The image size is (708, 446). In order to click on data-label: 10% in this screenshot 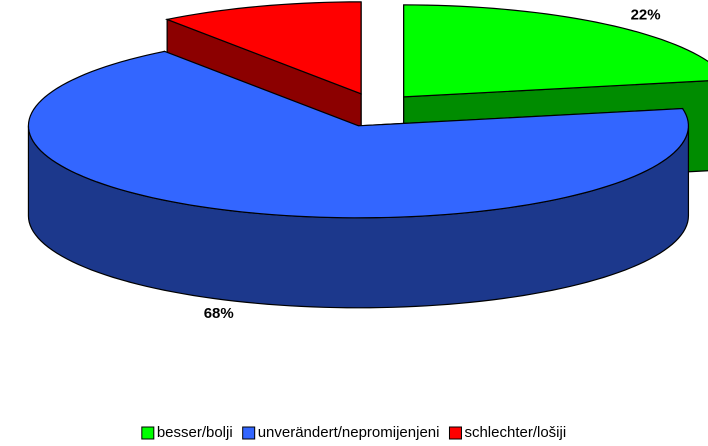, I will do `click(244, 0)`.